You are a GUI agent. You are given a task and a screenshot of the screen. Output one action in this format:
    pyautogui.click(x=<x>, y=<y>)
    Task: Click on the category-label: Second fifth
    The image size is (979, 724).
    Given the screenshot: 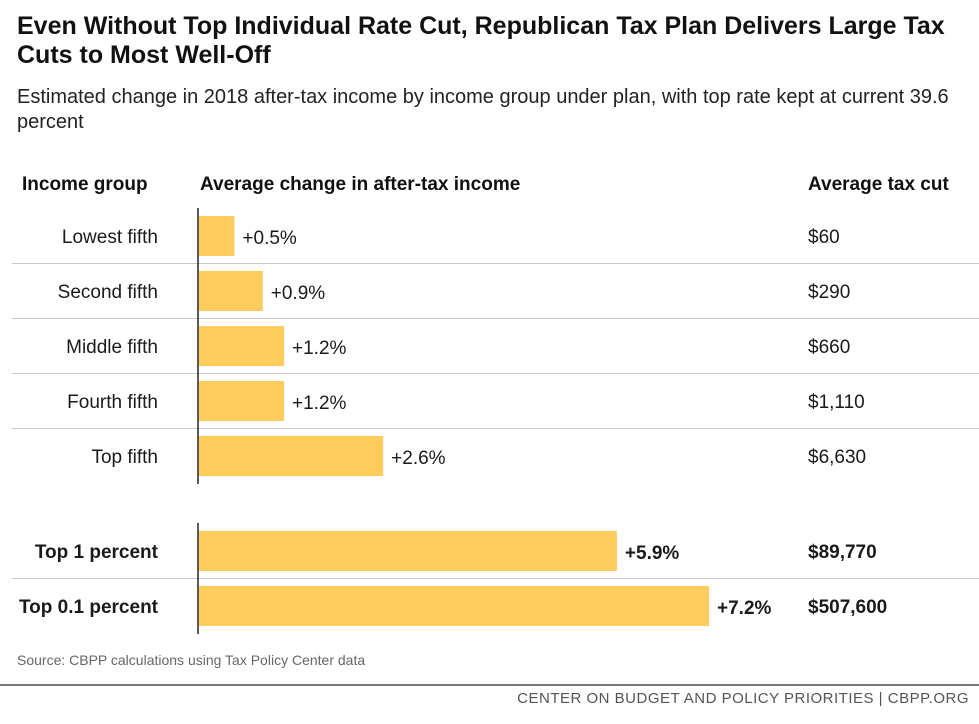 What is the action you would take?
    pyautogui.click(x=108, y=292)
    